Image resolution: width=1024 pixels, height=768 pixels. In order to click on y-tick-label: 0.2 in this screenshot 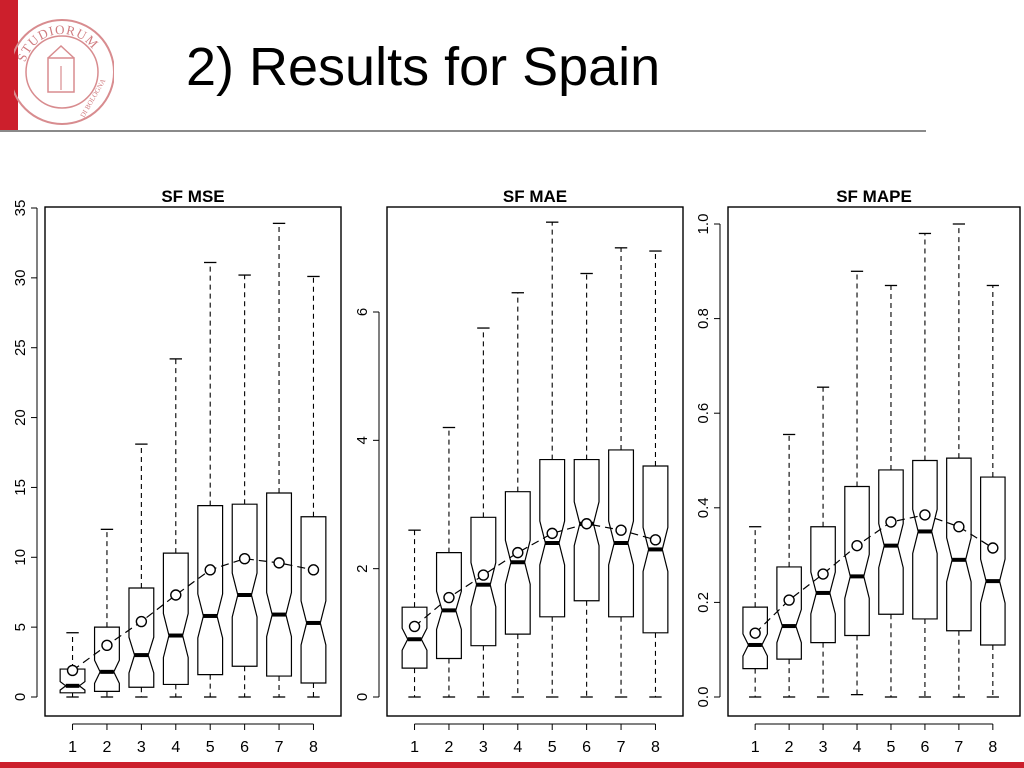, I will do `click(703, 602)`.